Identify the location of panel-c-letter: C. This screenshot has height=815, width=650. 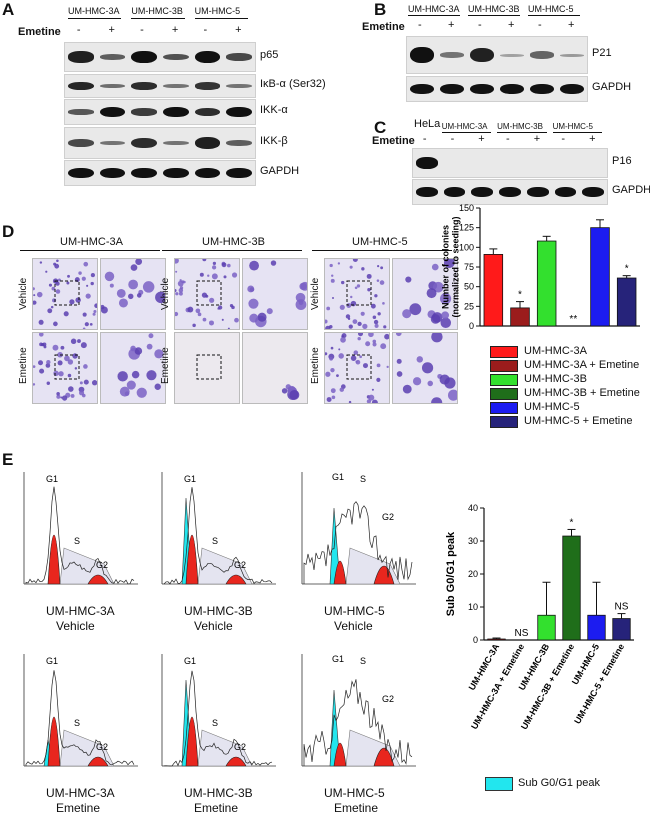
(380, 127).